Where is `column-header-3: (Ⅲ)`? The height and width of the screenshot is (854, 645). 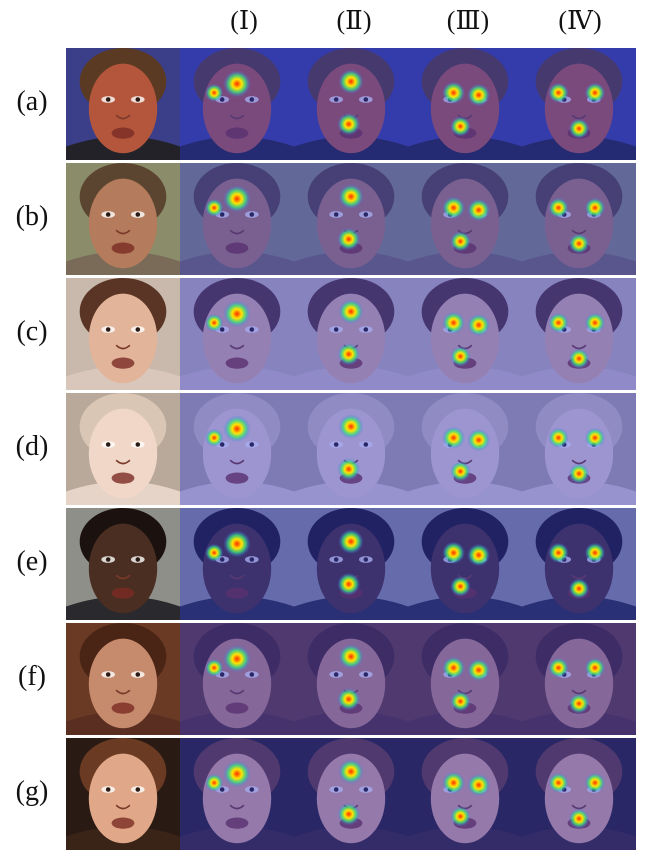 column-header-3: (Ⅲ) is located at coordinates (468, 20).